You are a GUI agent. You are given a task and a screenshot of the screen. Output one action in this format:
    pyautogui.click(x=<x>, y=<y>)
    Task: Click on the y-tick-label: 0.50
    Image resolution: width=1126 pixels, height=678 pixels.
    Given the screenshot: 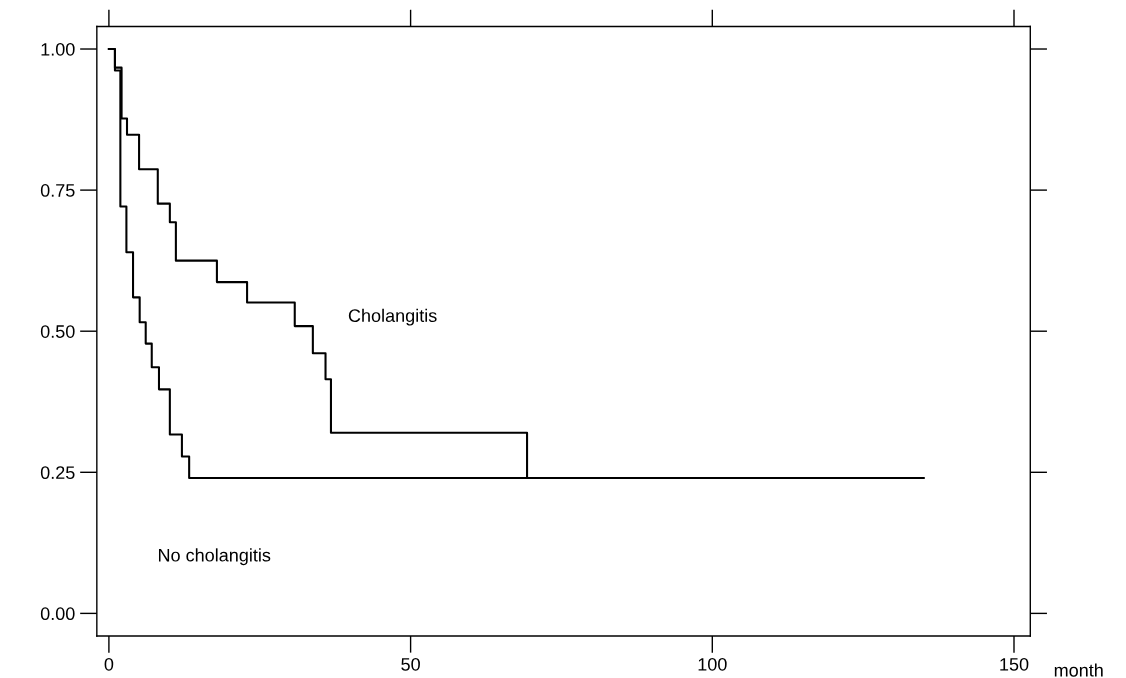 What is the action you would take?
    pyautogui.click(x=57, y=331)
    